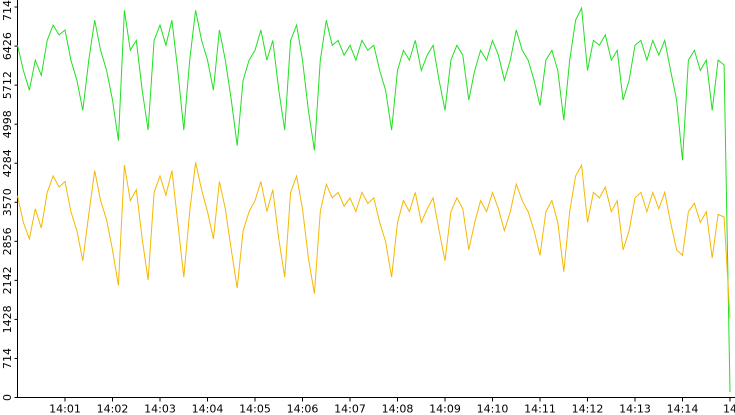  Describe the element at coordinates (7, 124) in the screenshot. I see `y-tick-label: 4998` at that location.